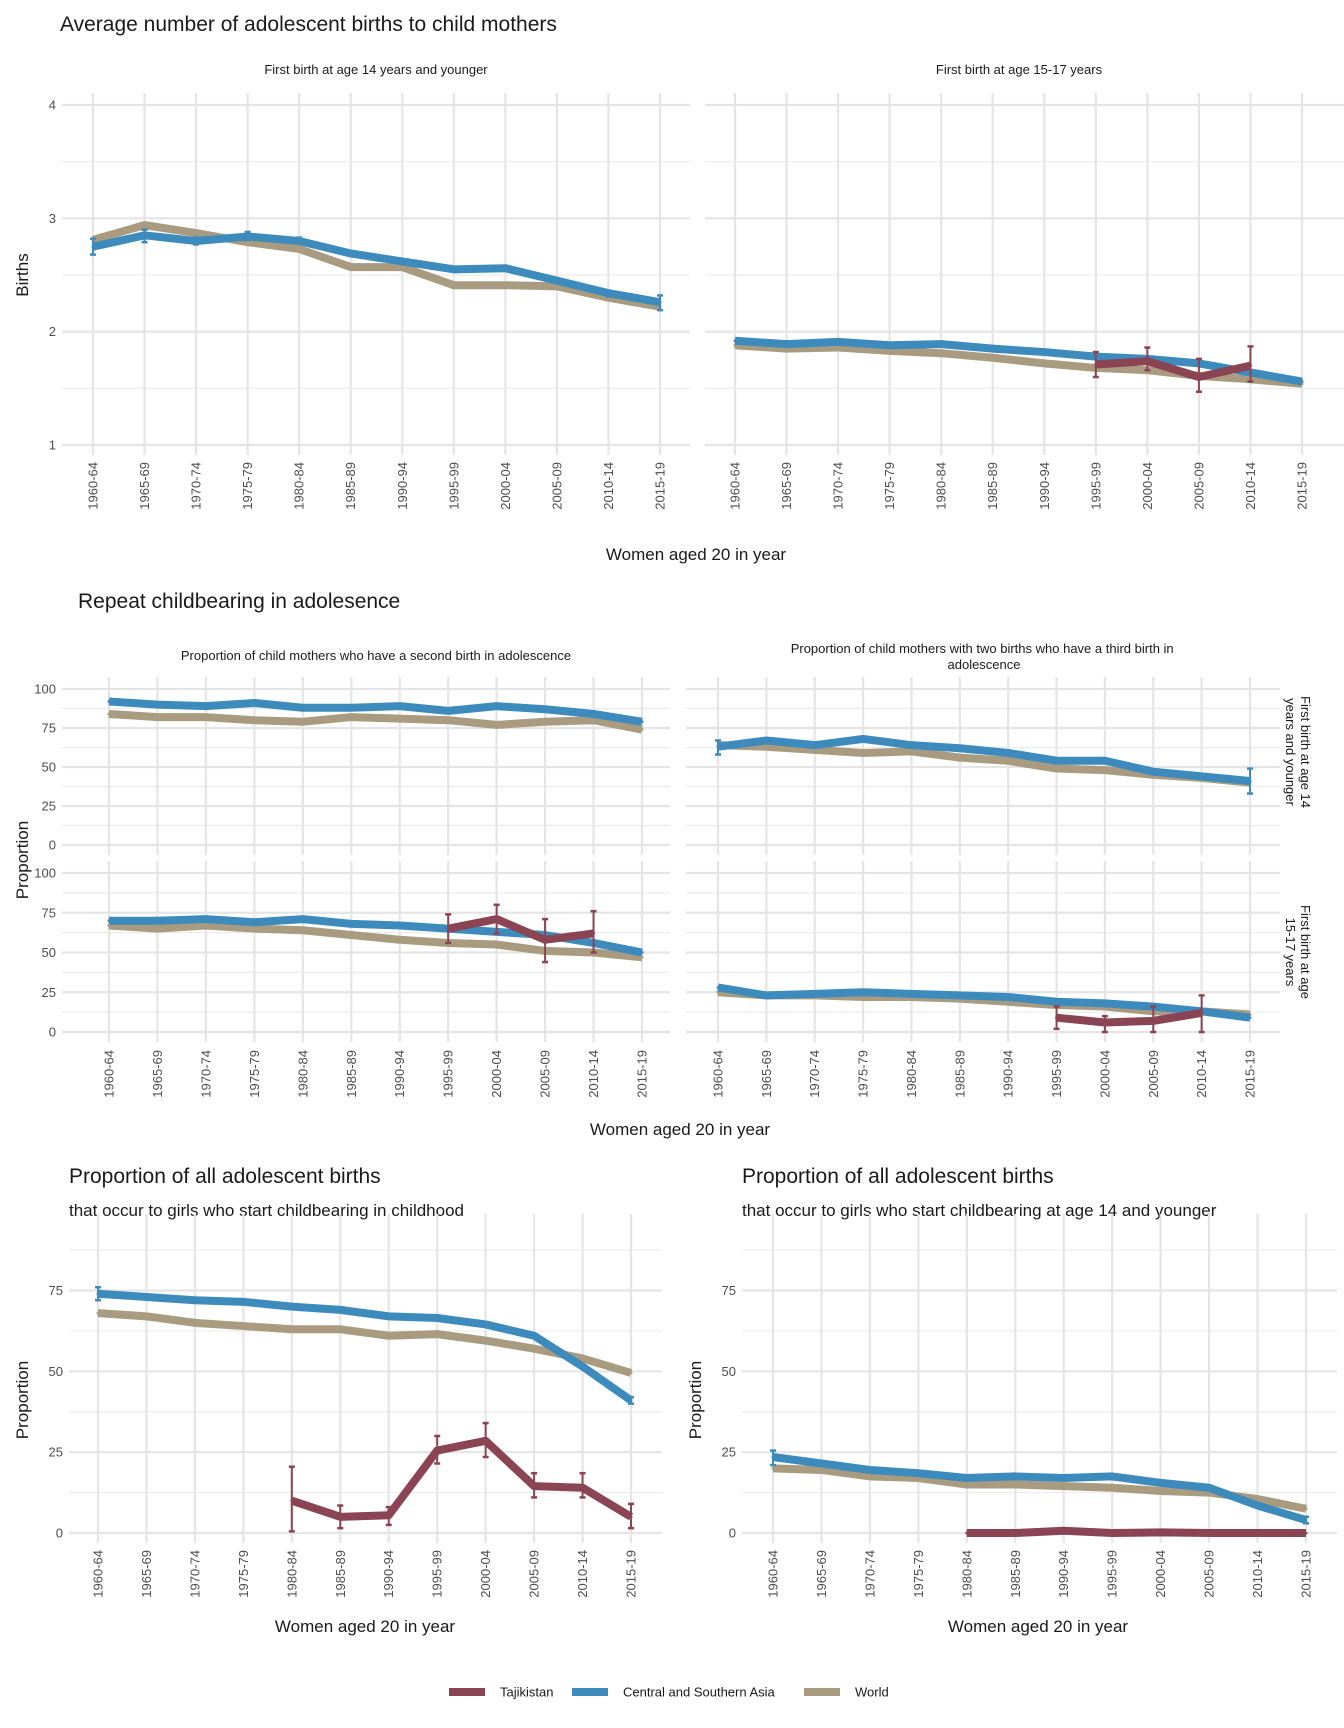 Image resolution: width=1344 pixels, height=1728 pixels. I want to click on y-axis-title-share-childhood: Proportion, so click(22, 1400).